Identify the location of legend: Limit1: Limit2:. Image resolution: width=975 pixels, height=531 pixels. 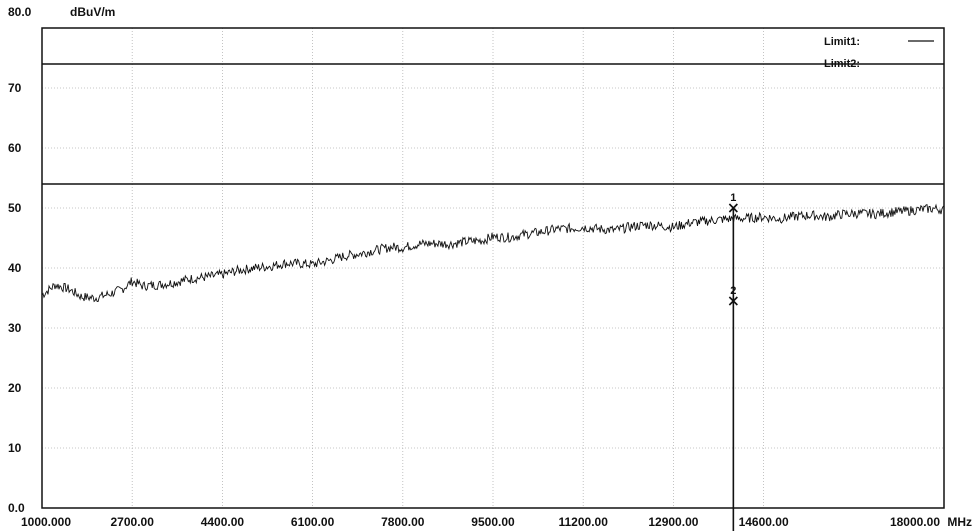
(879, 53).